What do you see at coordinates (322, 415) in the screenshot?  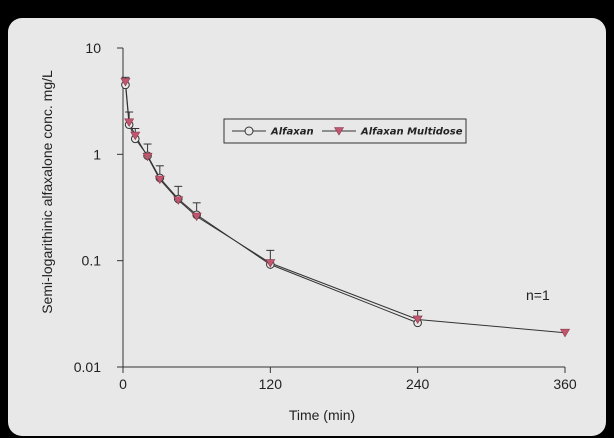 I see `x-axis-label: Time (min)` at bounding box center [322, 415].